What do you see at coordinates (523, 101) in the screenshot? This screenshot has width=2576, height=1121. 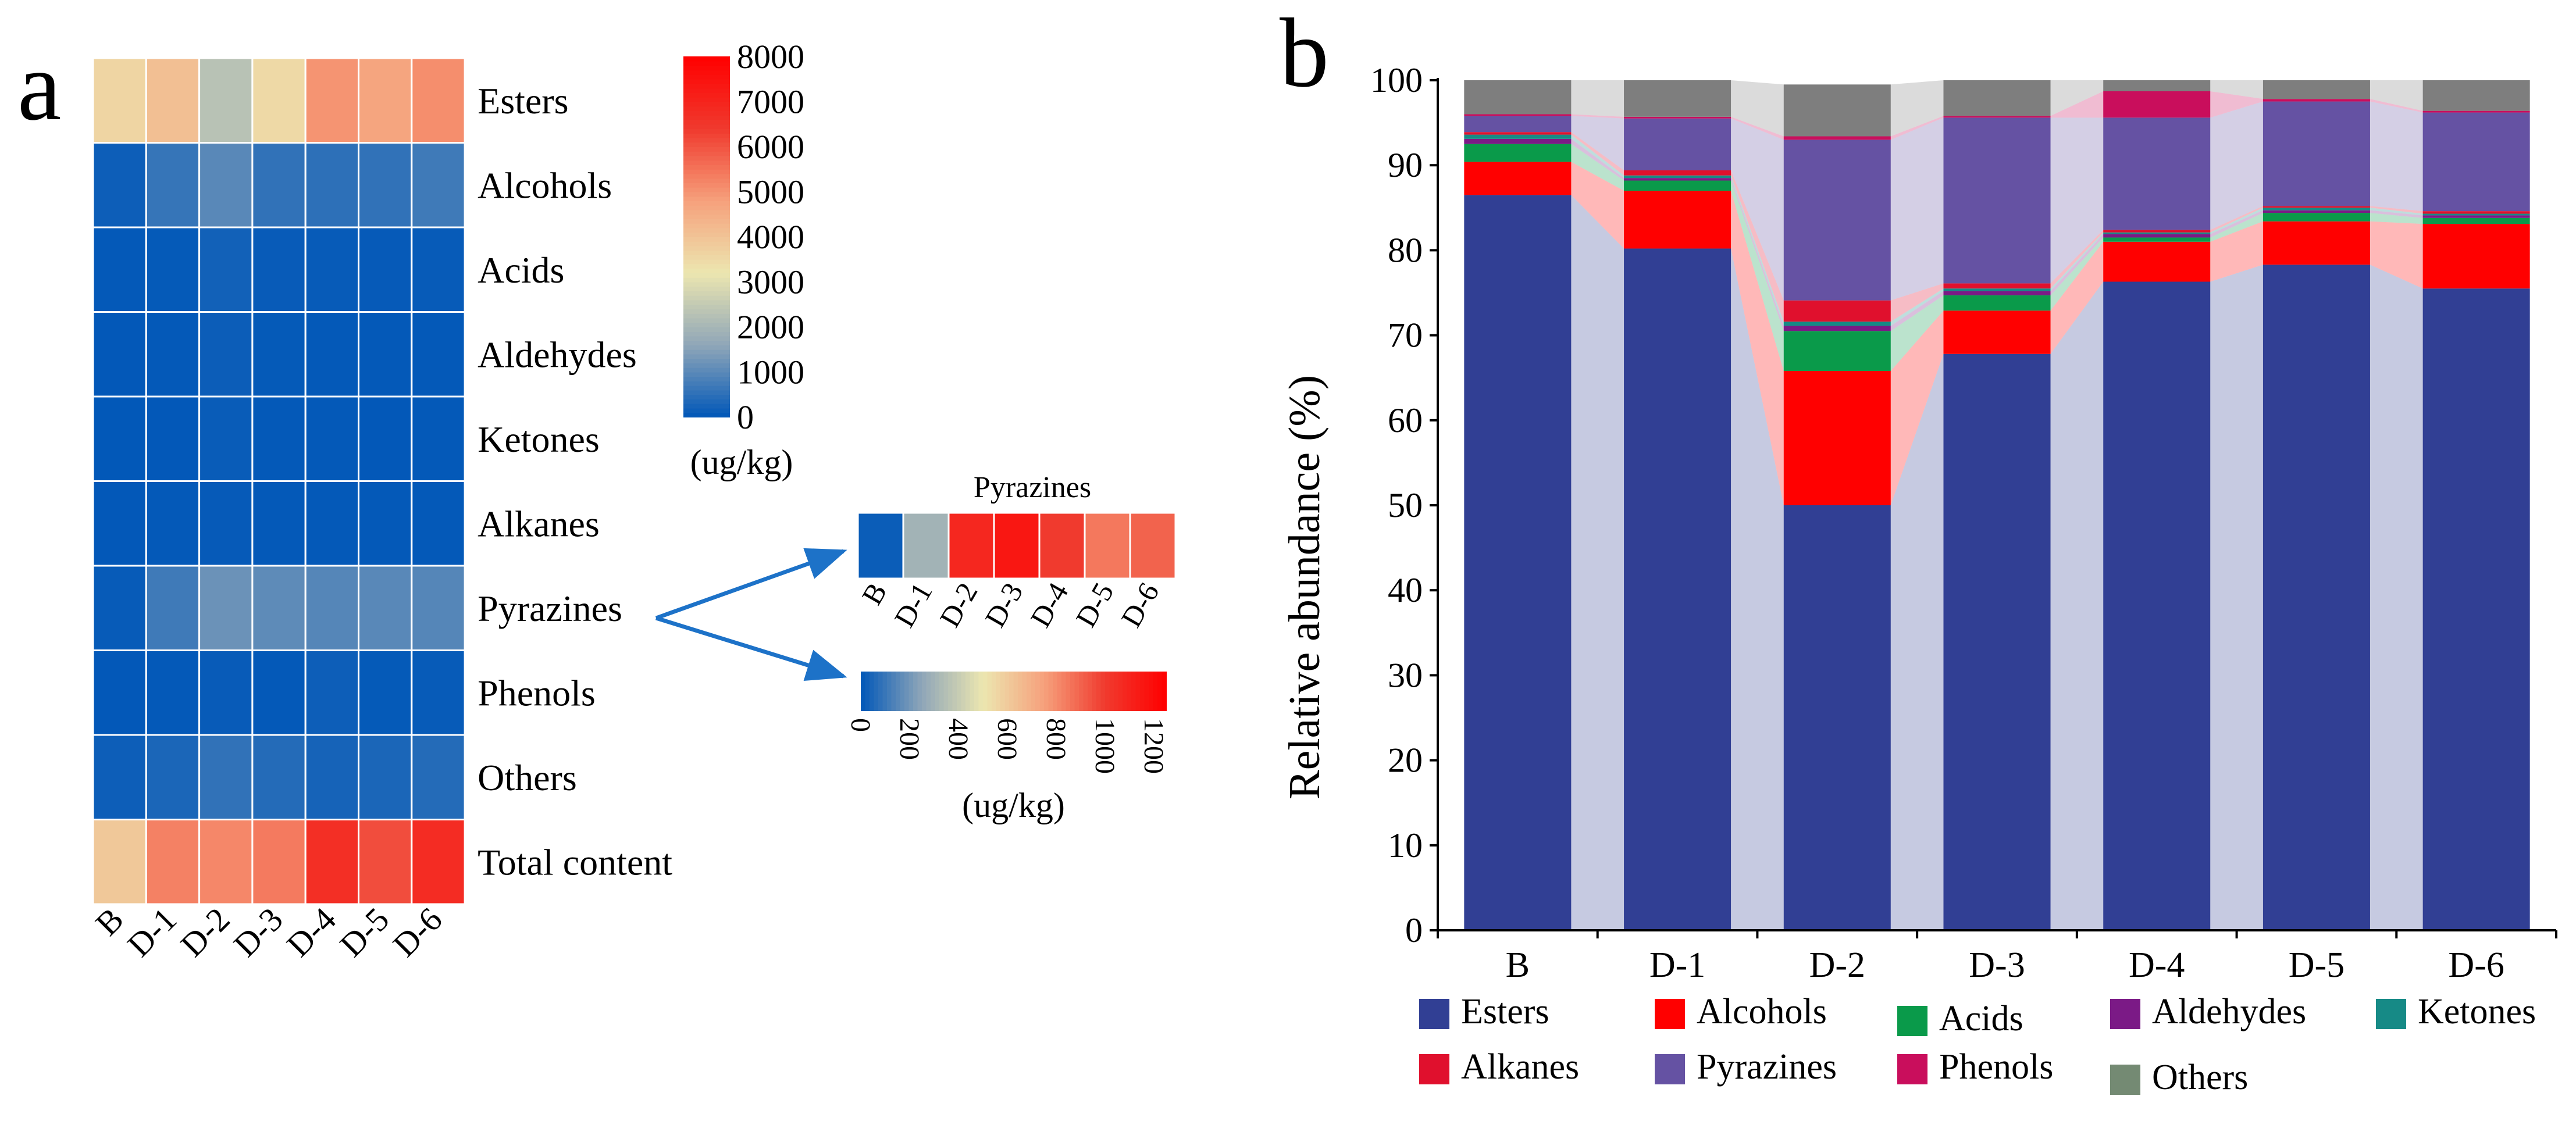 I see `heatmap-row-label: Esters` at bounding box center [523, 101].